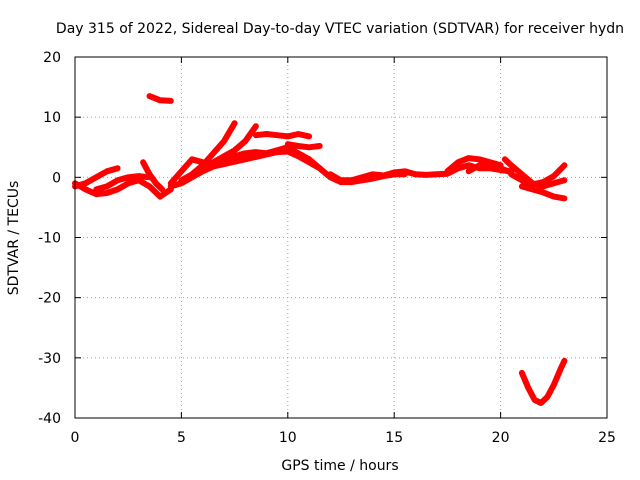 The height and width of the screenshot is (480, 640). I want to click on y-tick-label: 10, so click(52, 118).